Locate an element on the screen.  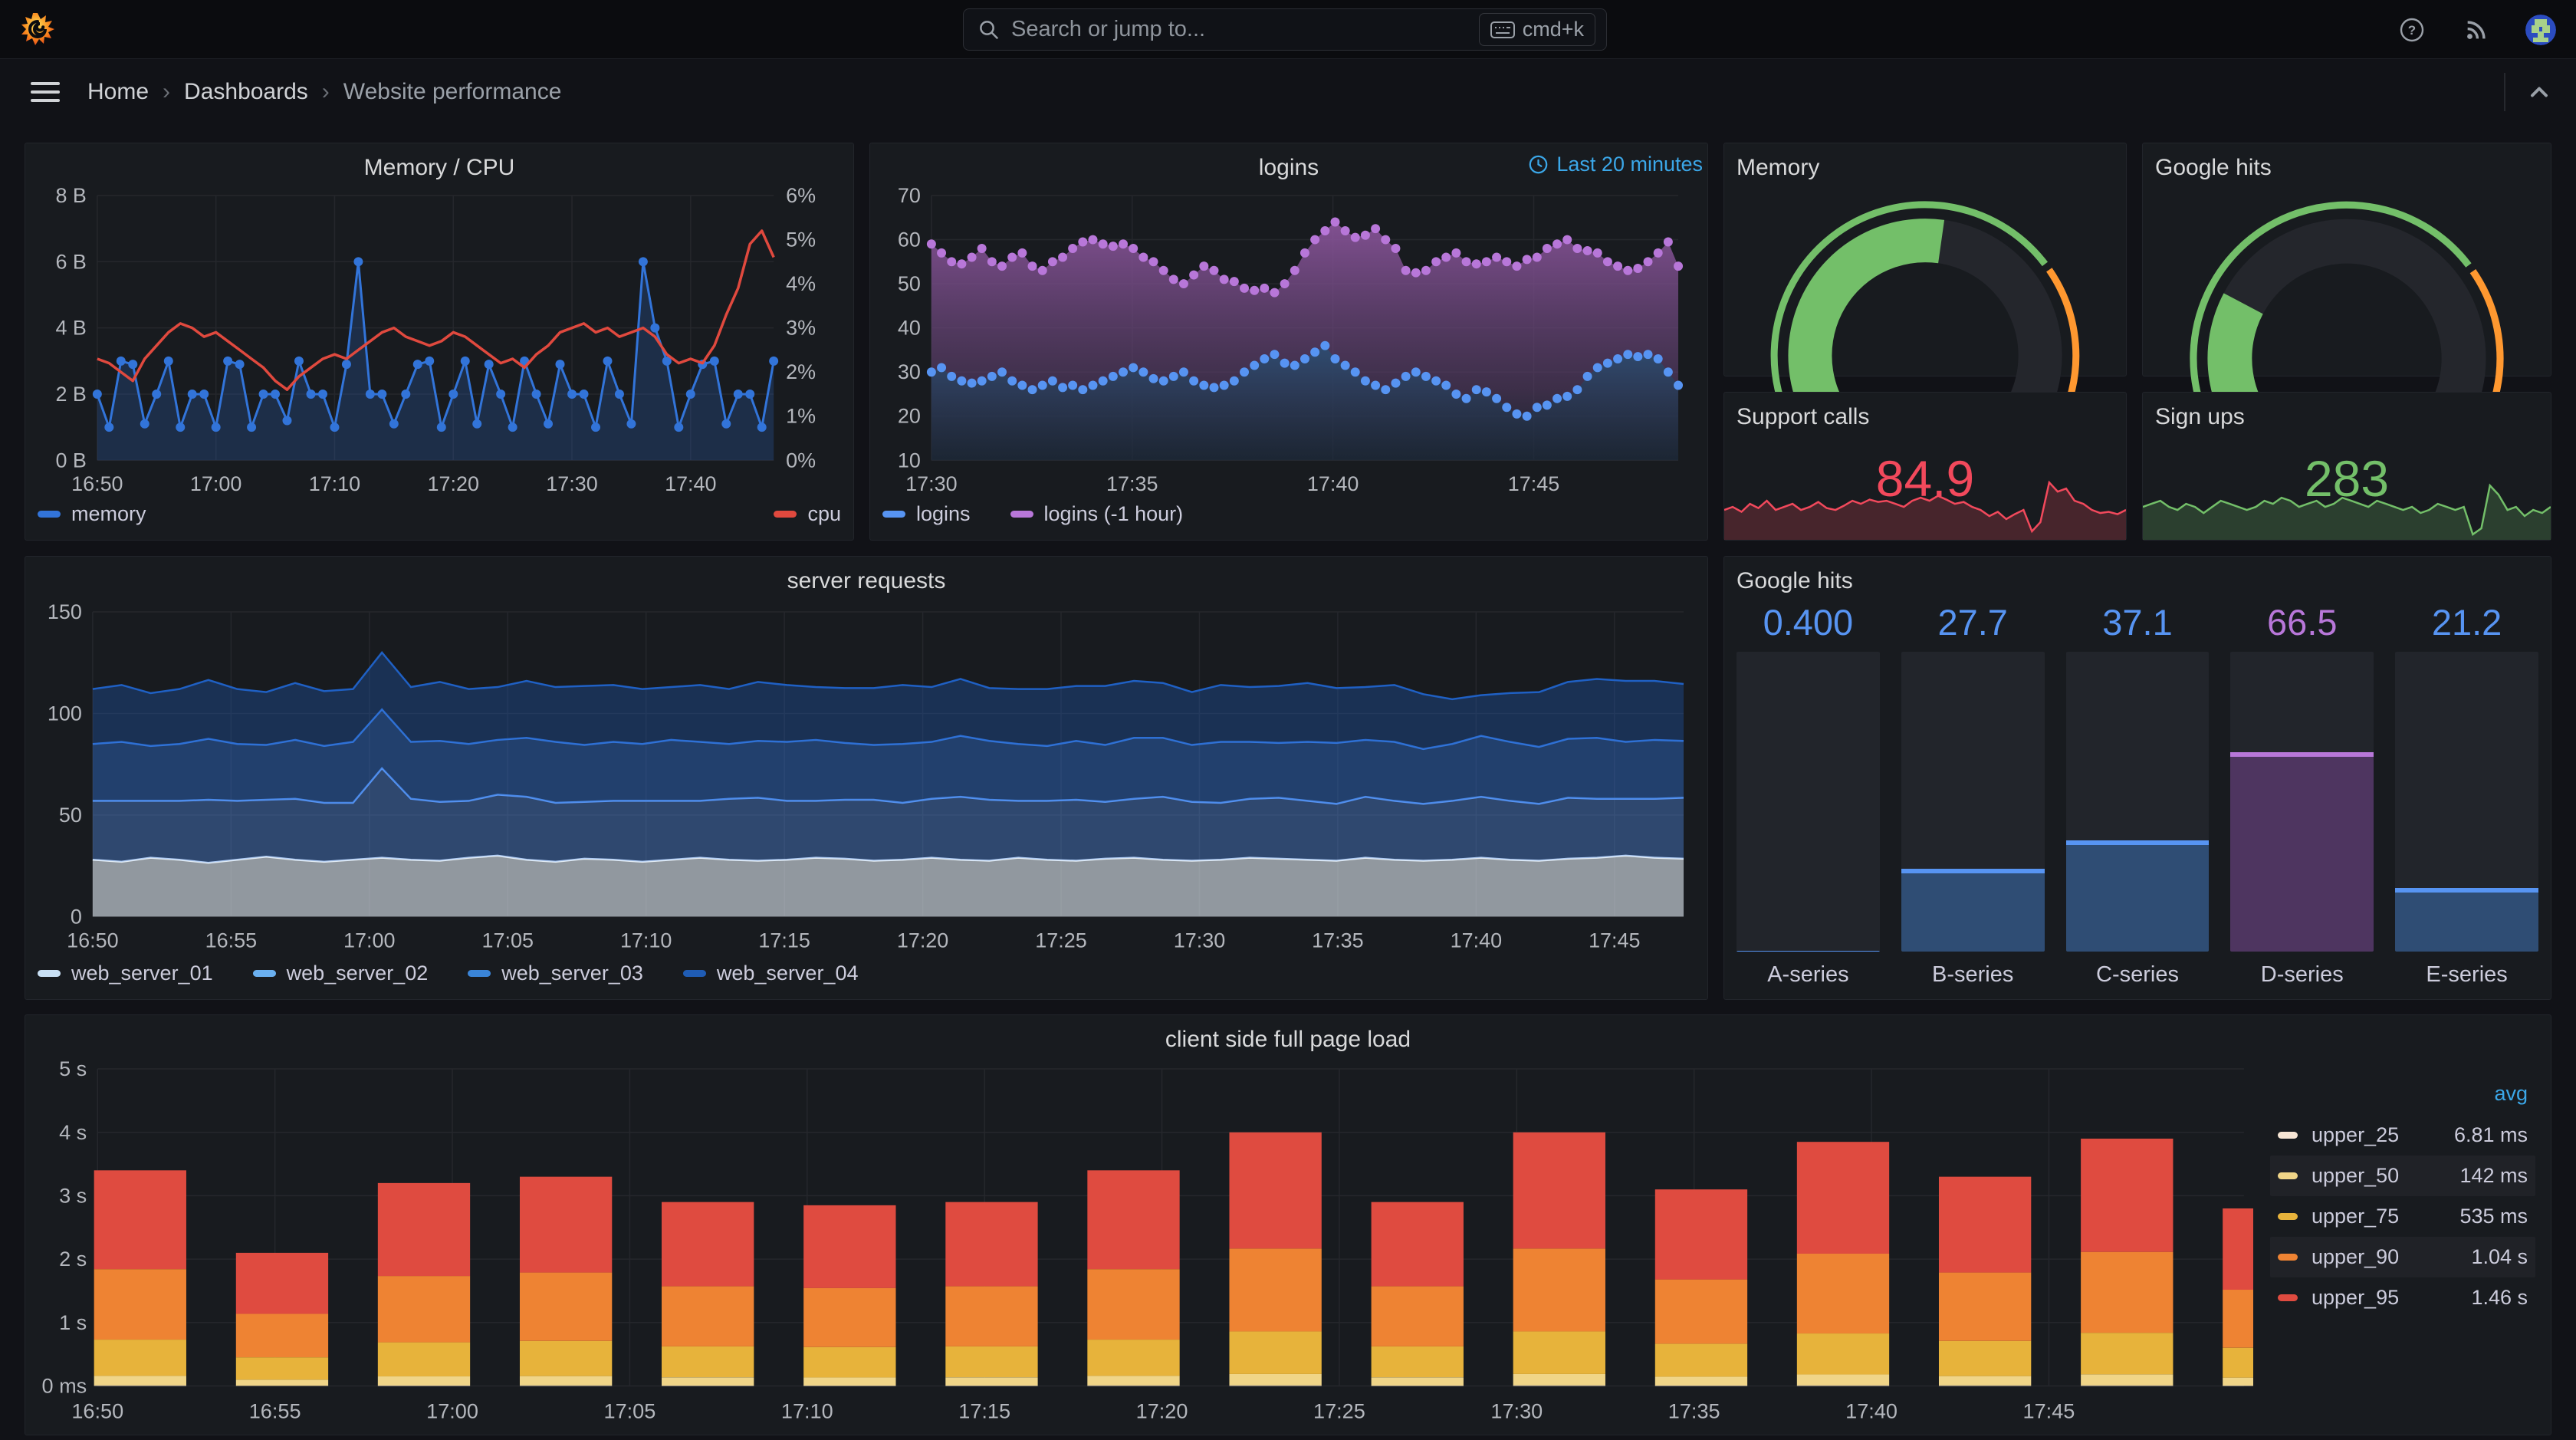
bar-gauge-value: 66.5 is located at coordinates (2303, 622).